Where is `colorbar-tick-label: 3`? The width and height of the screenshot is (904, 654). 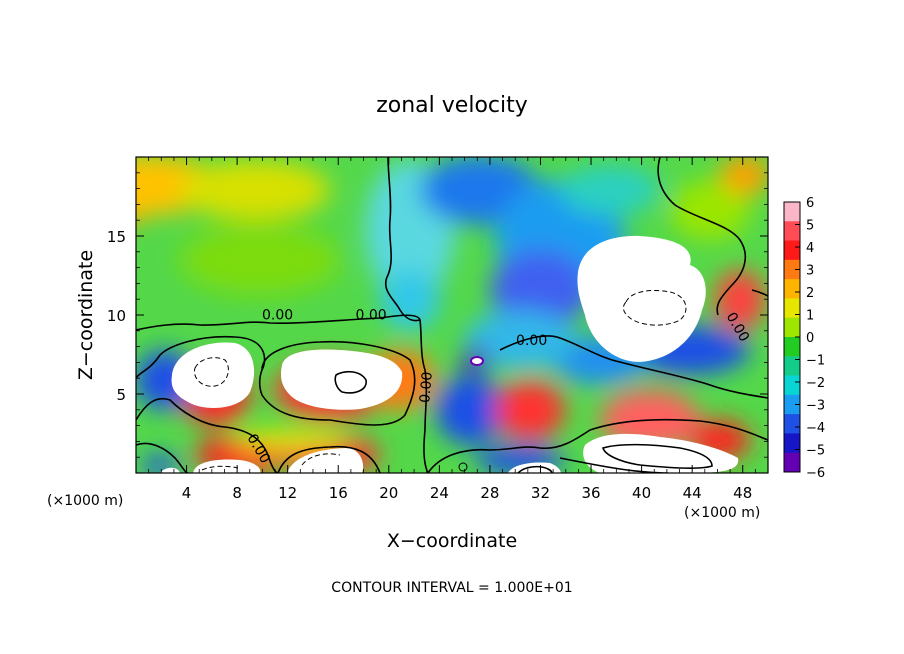
colorbar-tick-label: 3 is located at coordinates (810, 271).